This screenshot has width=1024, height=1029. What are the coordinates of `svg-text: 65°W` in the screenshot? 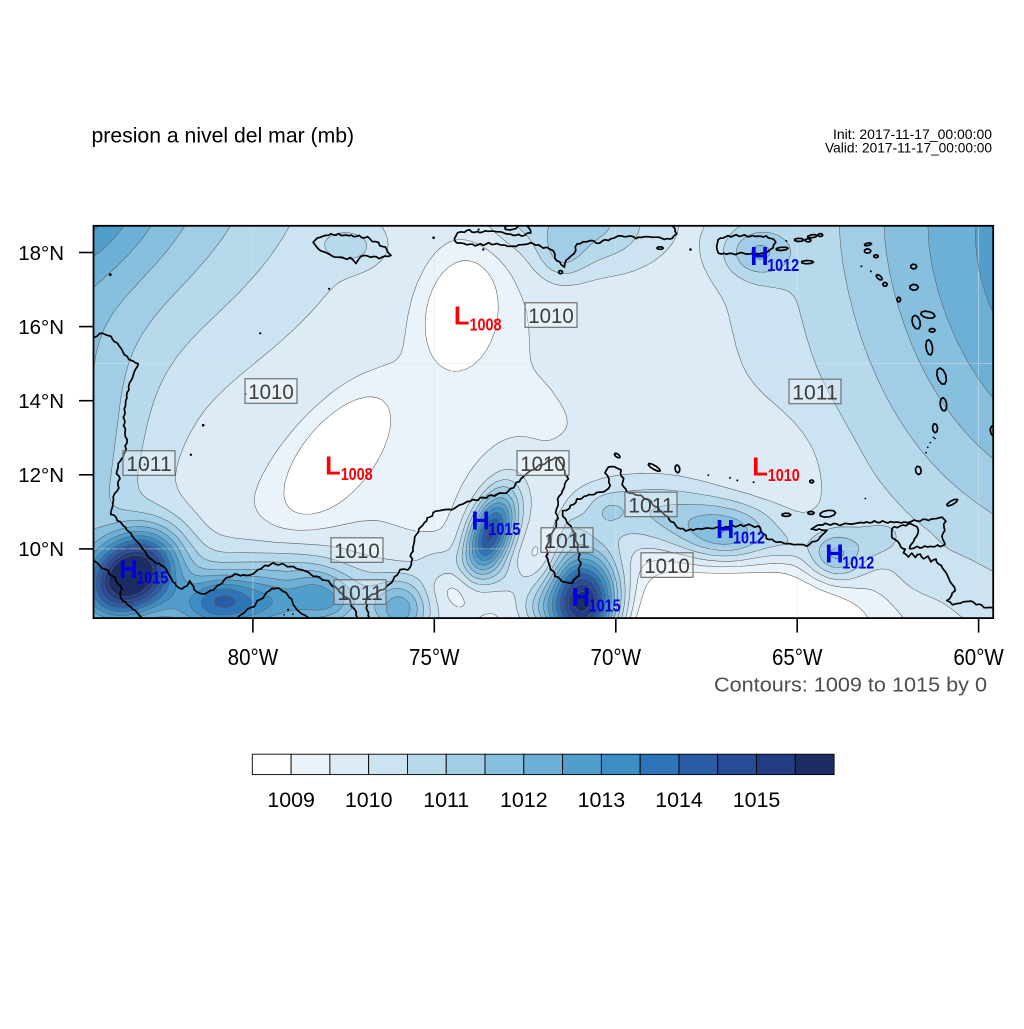 It's located at (797, 657).